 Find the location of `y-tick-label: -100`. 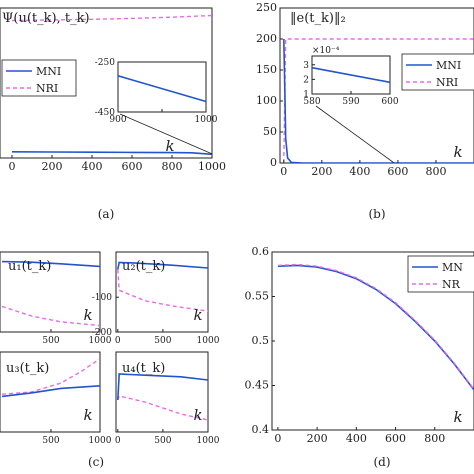

y-tick-label: -100 is located at coordinates (102, 298).